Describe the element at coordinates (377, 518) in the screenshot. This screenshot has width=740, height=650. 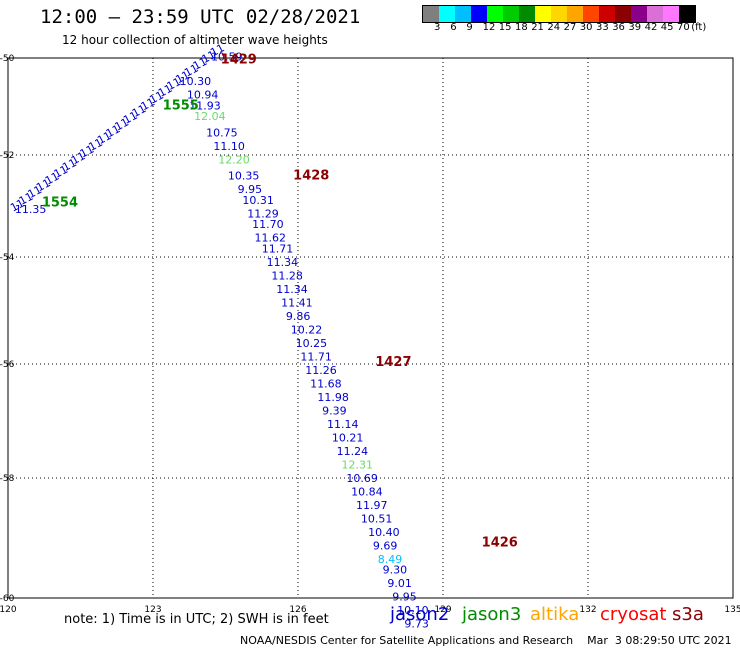
I see `wave-height-value: 10.51` at that location.